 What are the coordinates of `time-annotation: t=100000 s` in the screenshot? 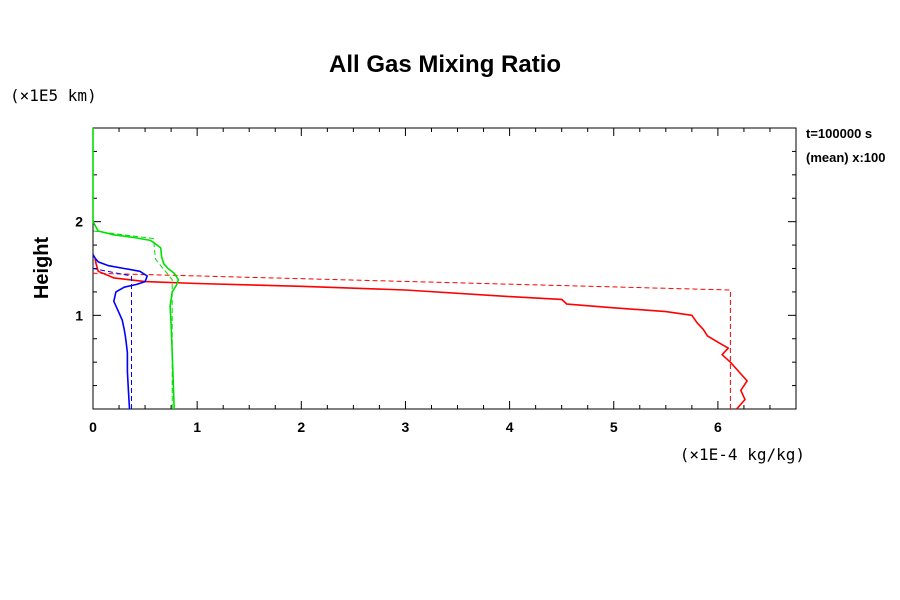 It's located at (839, 133).